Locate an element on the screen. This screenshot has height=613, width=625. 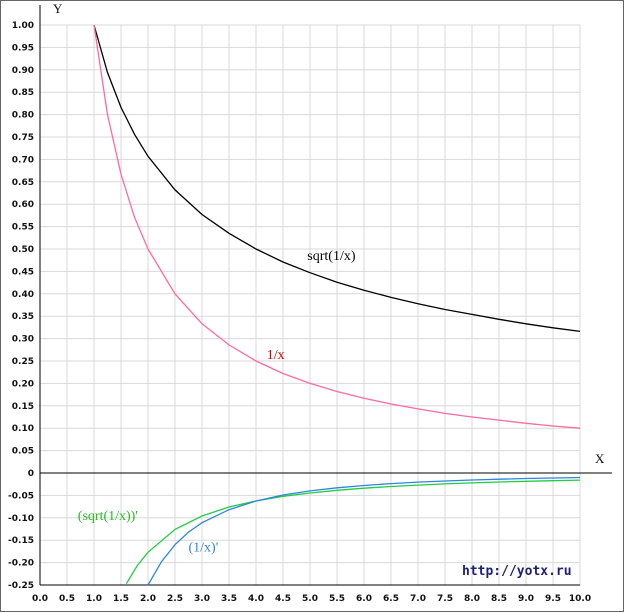
y-tick-label: 0.10 is located at coordinates (23, 429).